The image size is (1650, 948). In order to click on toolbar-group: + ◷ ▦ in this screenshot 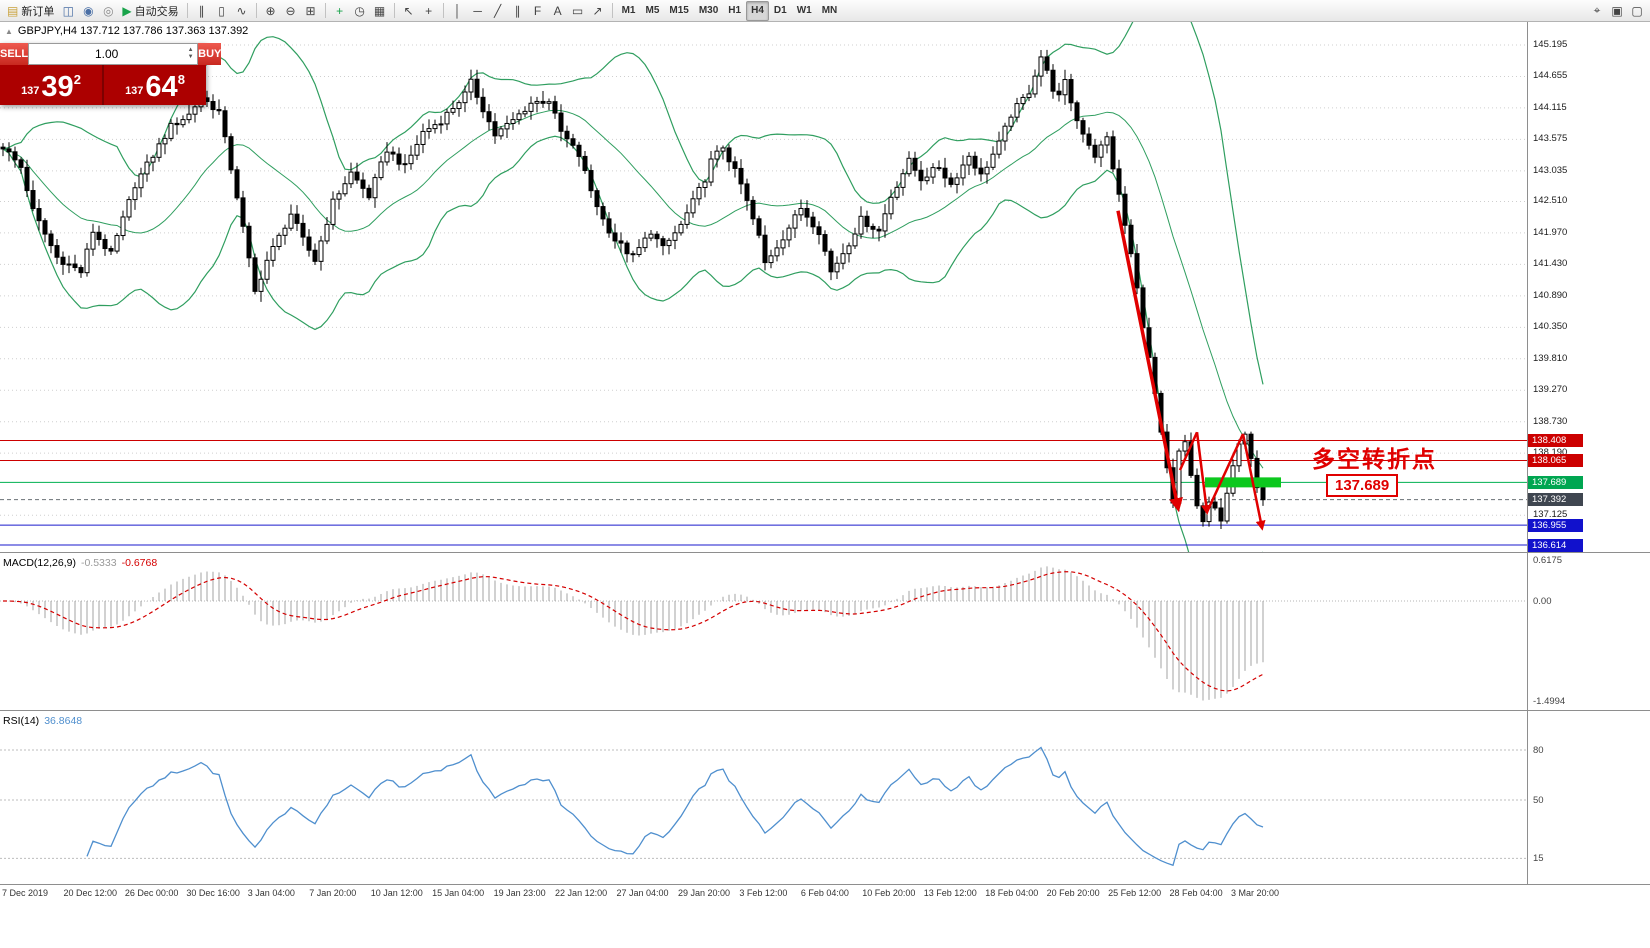, I will do `click(360, 11)`.